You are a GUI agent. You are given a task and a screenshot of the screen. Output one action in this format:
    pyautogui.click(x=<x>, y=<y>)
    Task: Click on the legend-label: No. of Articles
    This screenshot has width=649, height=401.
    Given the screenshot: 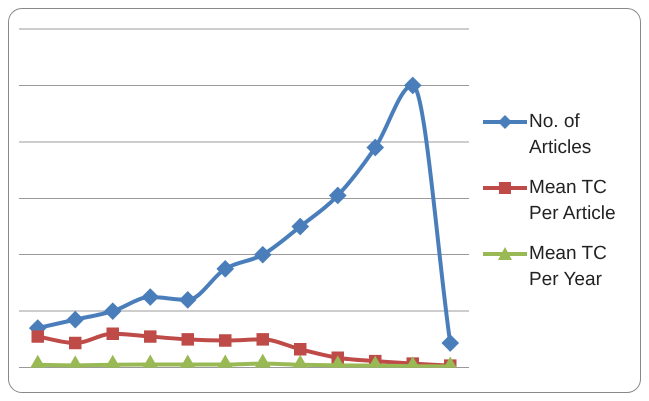 What is the action you would take?
    pyautogui.click(x=560, y=135)
    